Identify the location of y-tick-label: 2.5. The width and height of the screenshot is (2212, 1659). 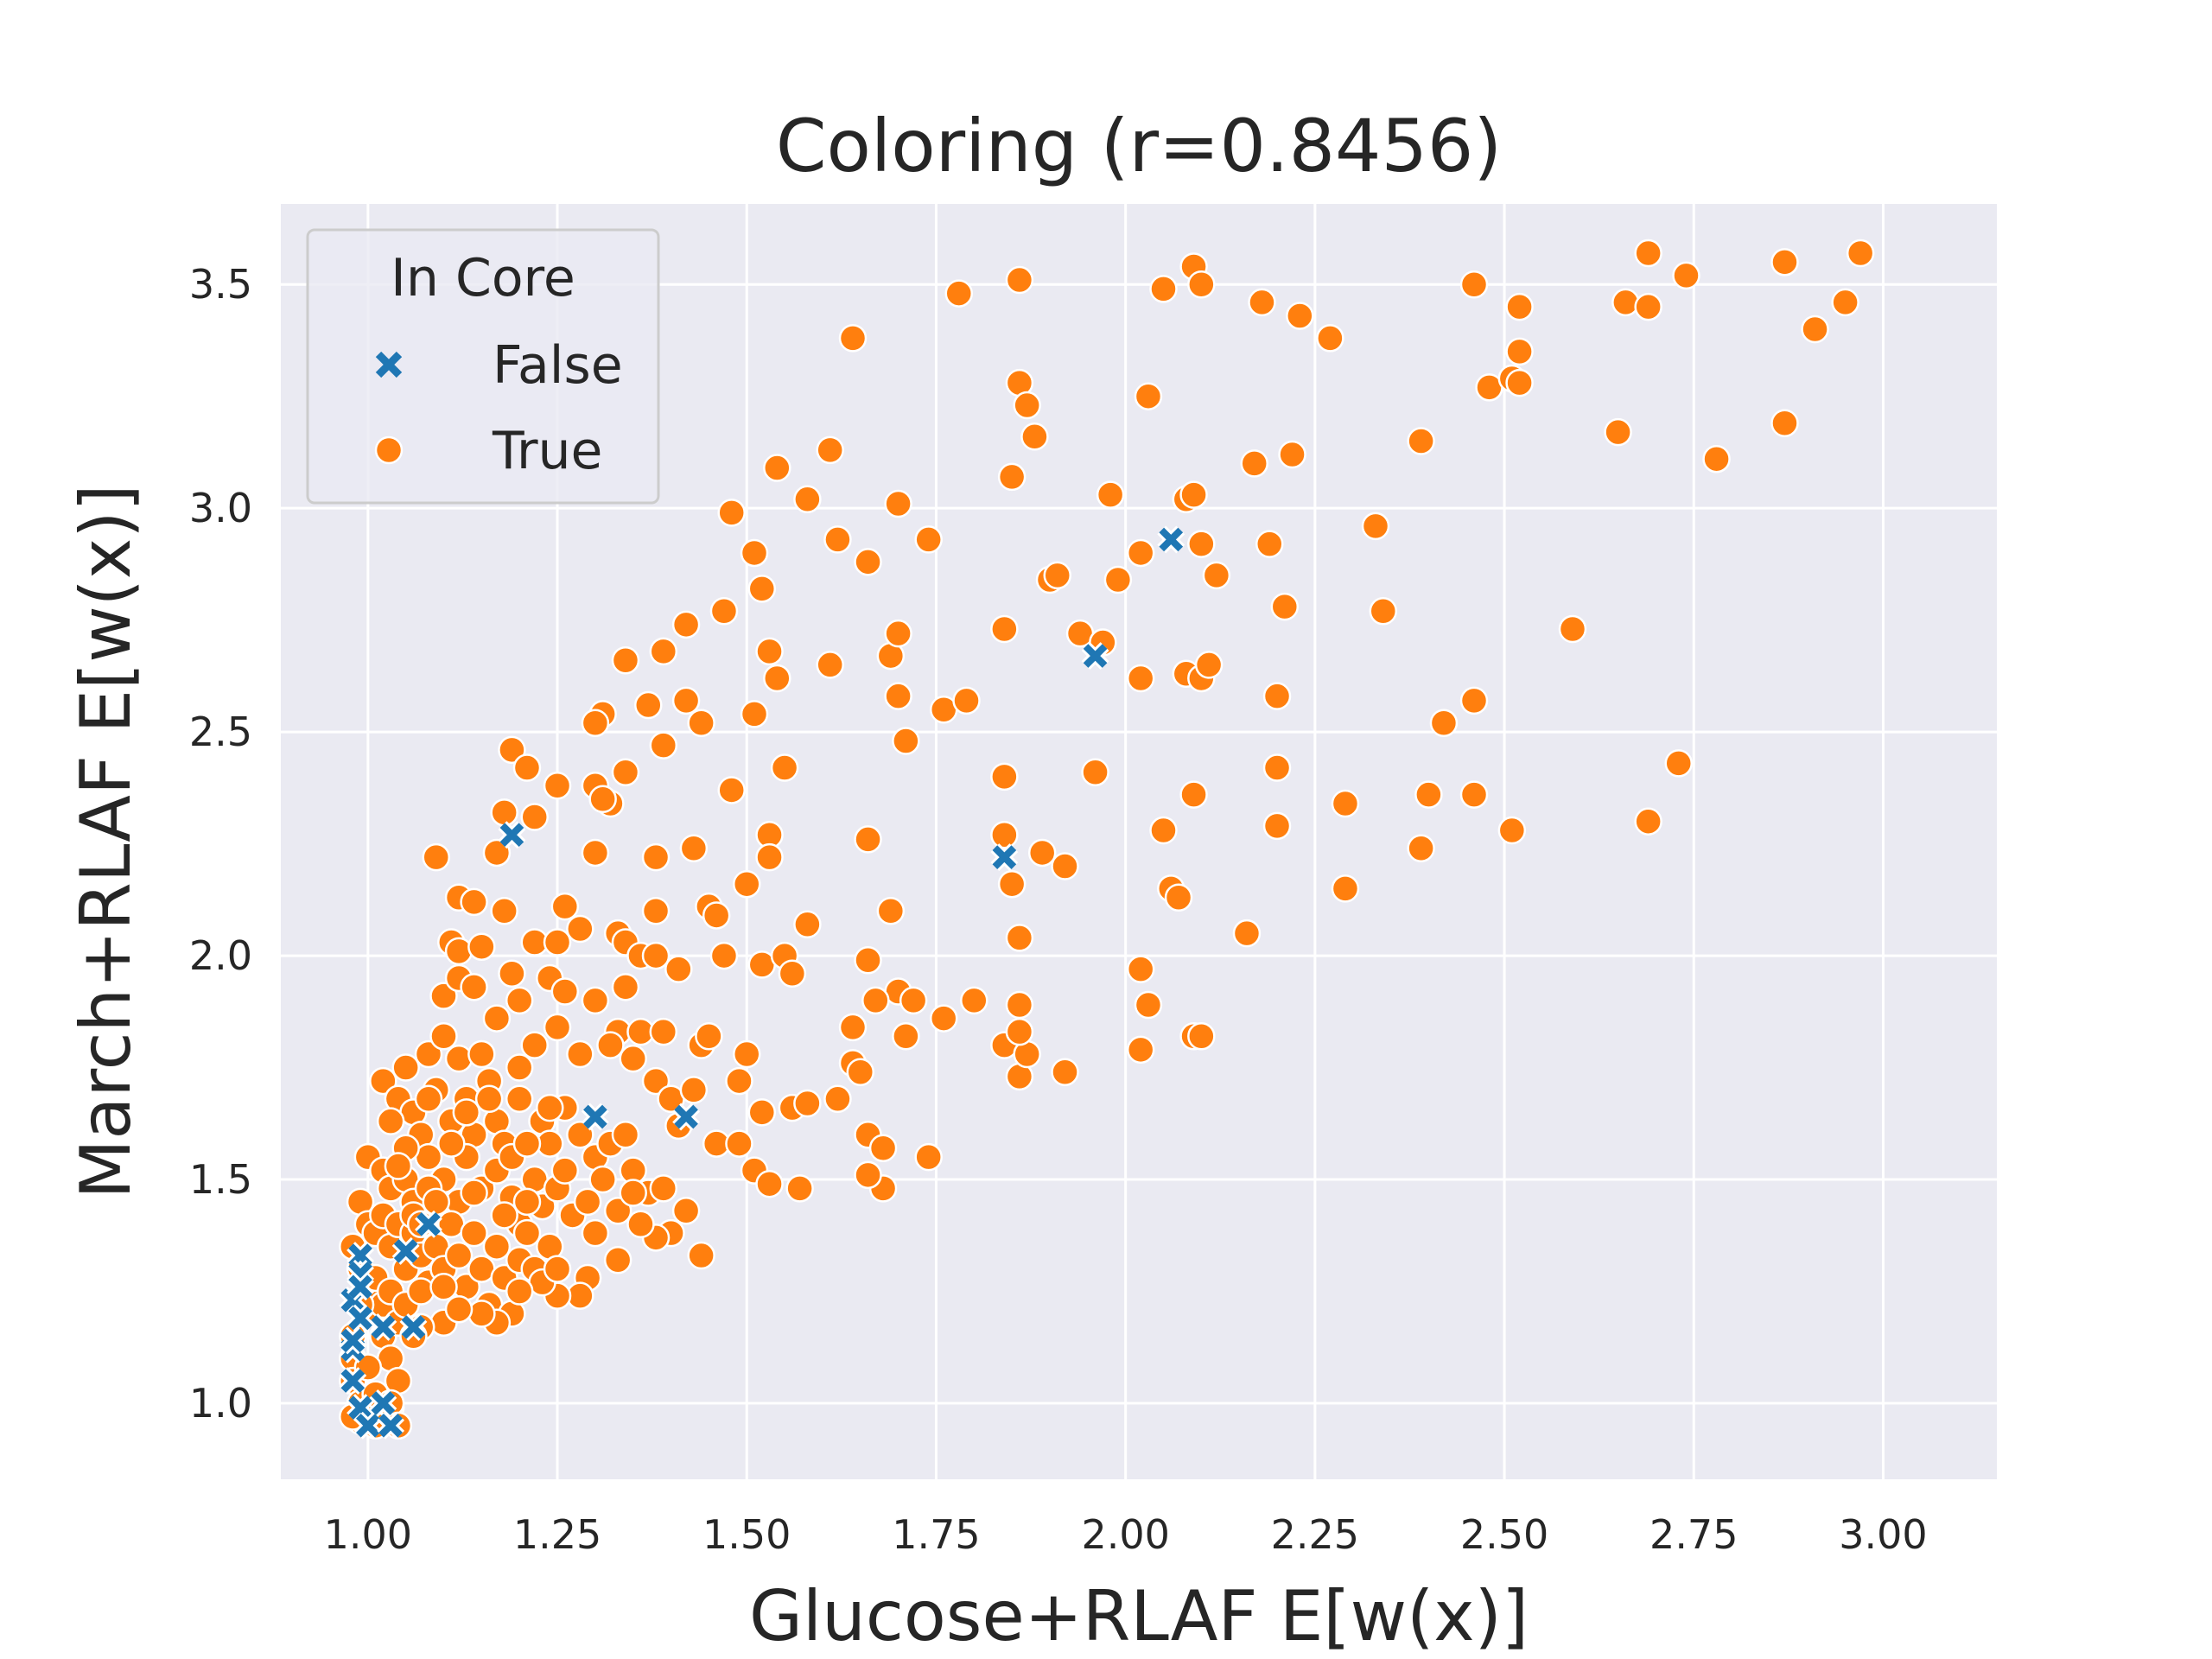
(220, 732).